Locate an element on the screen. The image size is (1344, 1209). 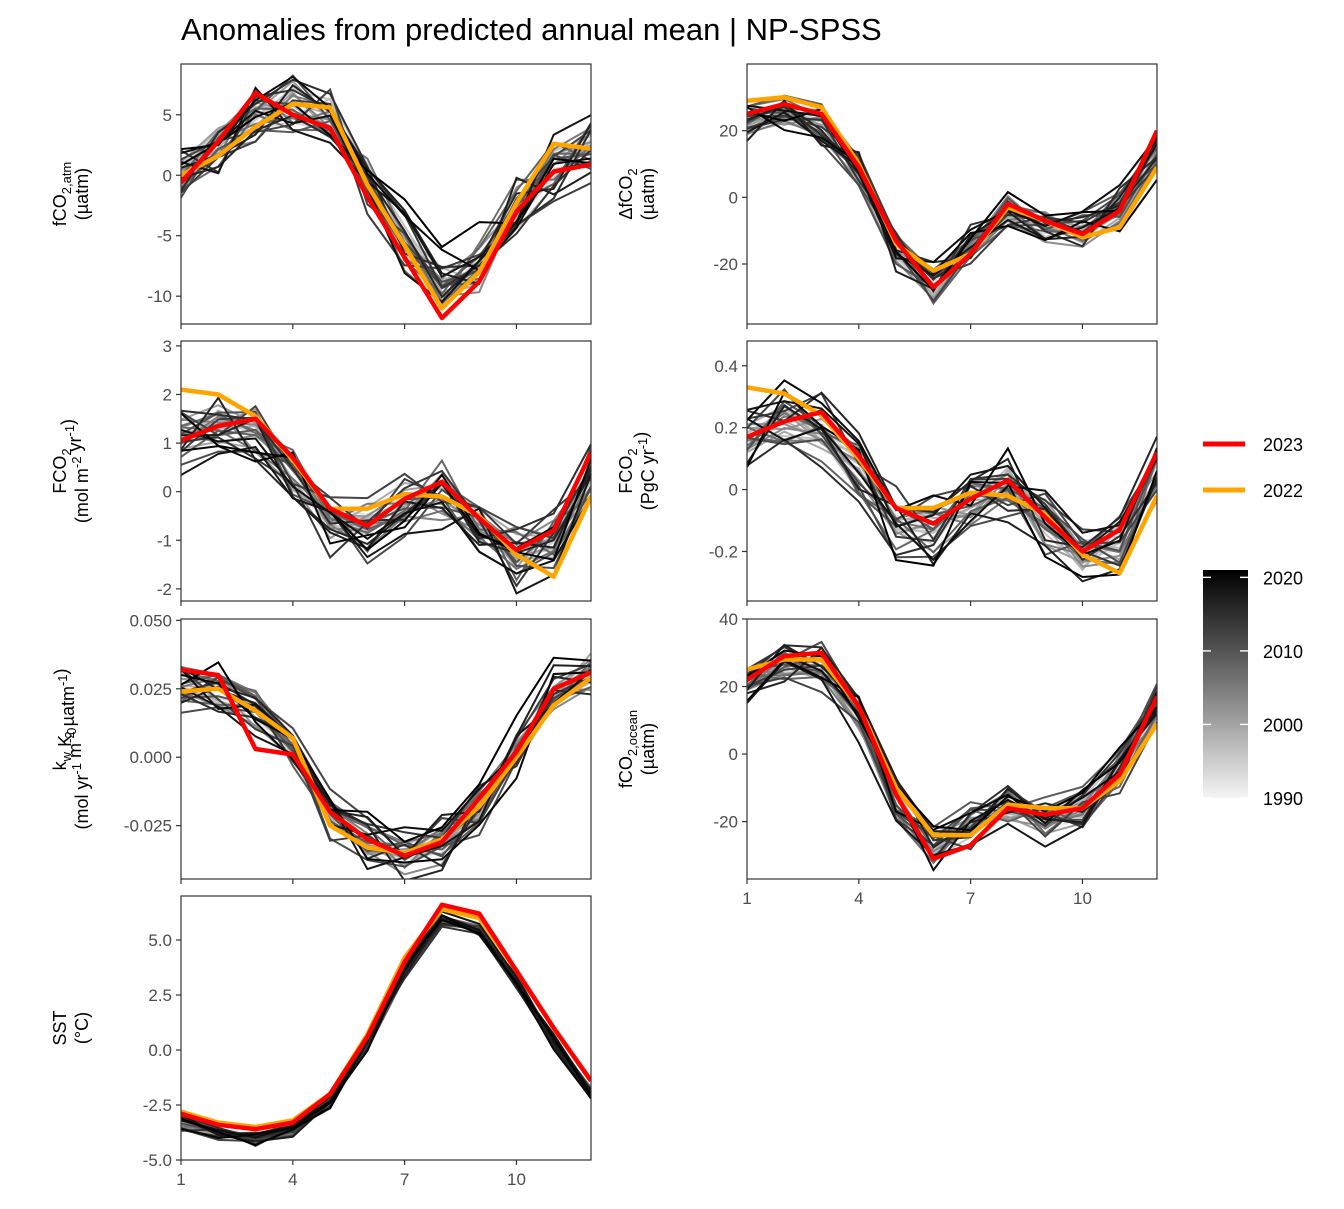
panel-fco2ocean: 40 20 0 -20 1 4 7 10 fCO2,ocean(µatm) is located at coordinates (887, 759).